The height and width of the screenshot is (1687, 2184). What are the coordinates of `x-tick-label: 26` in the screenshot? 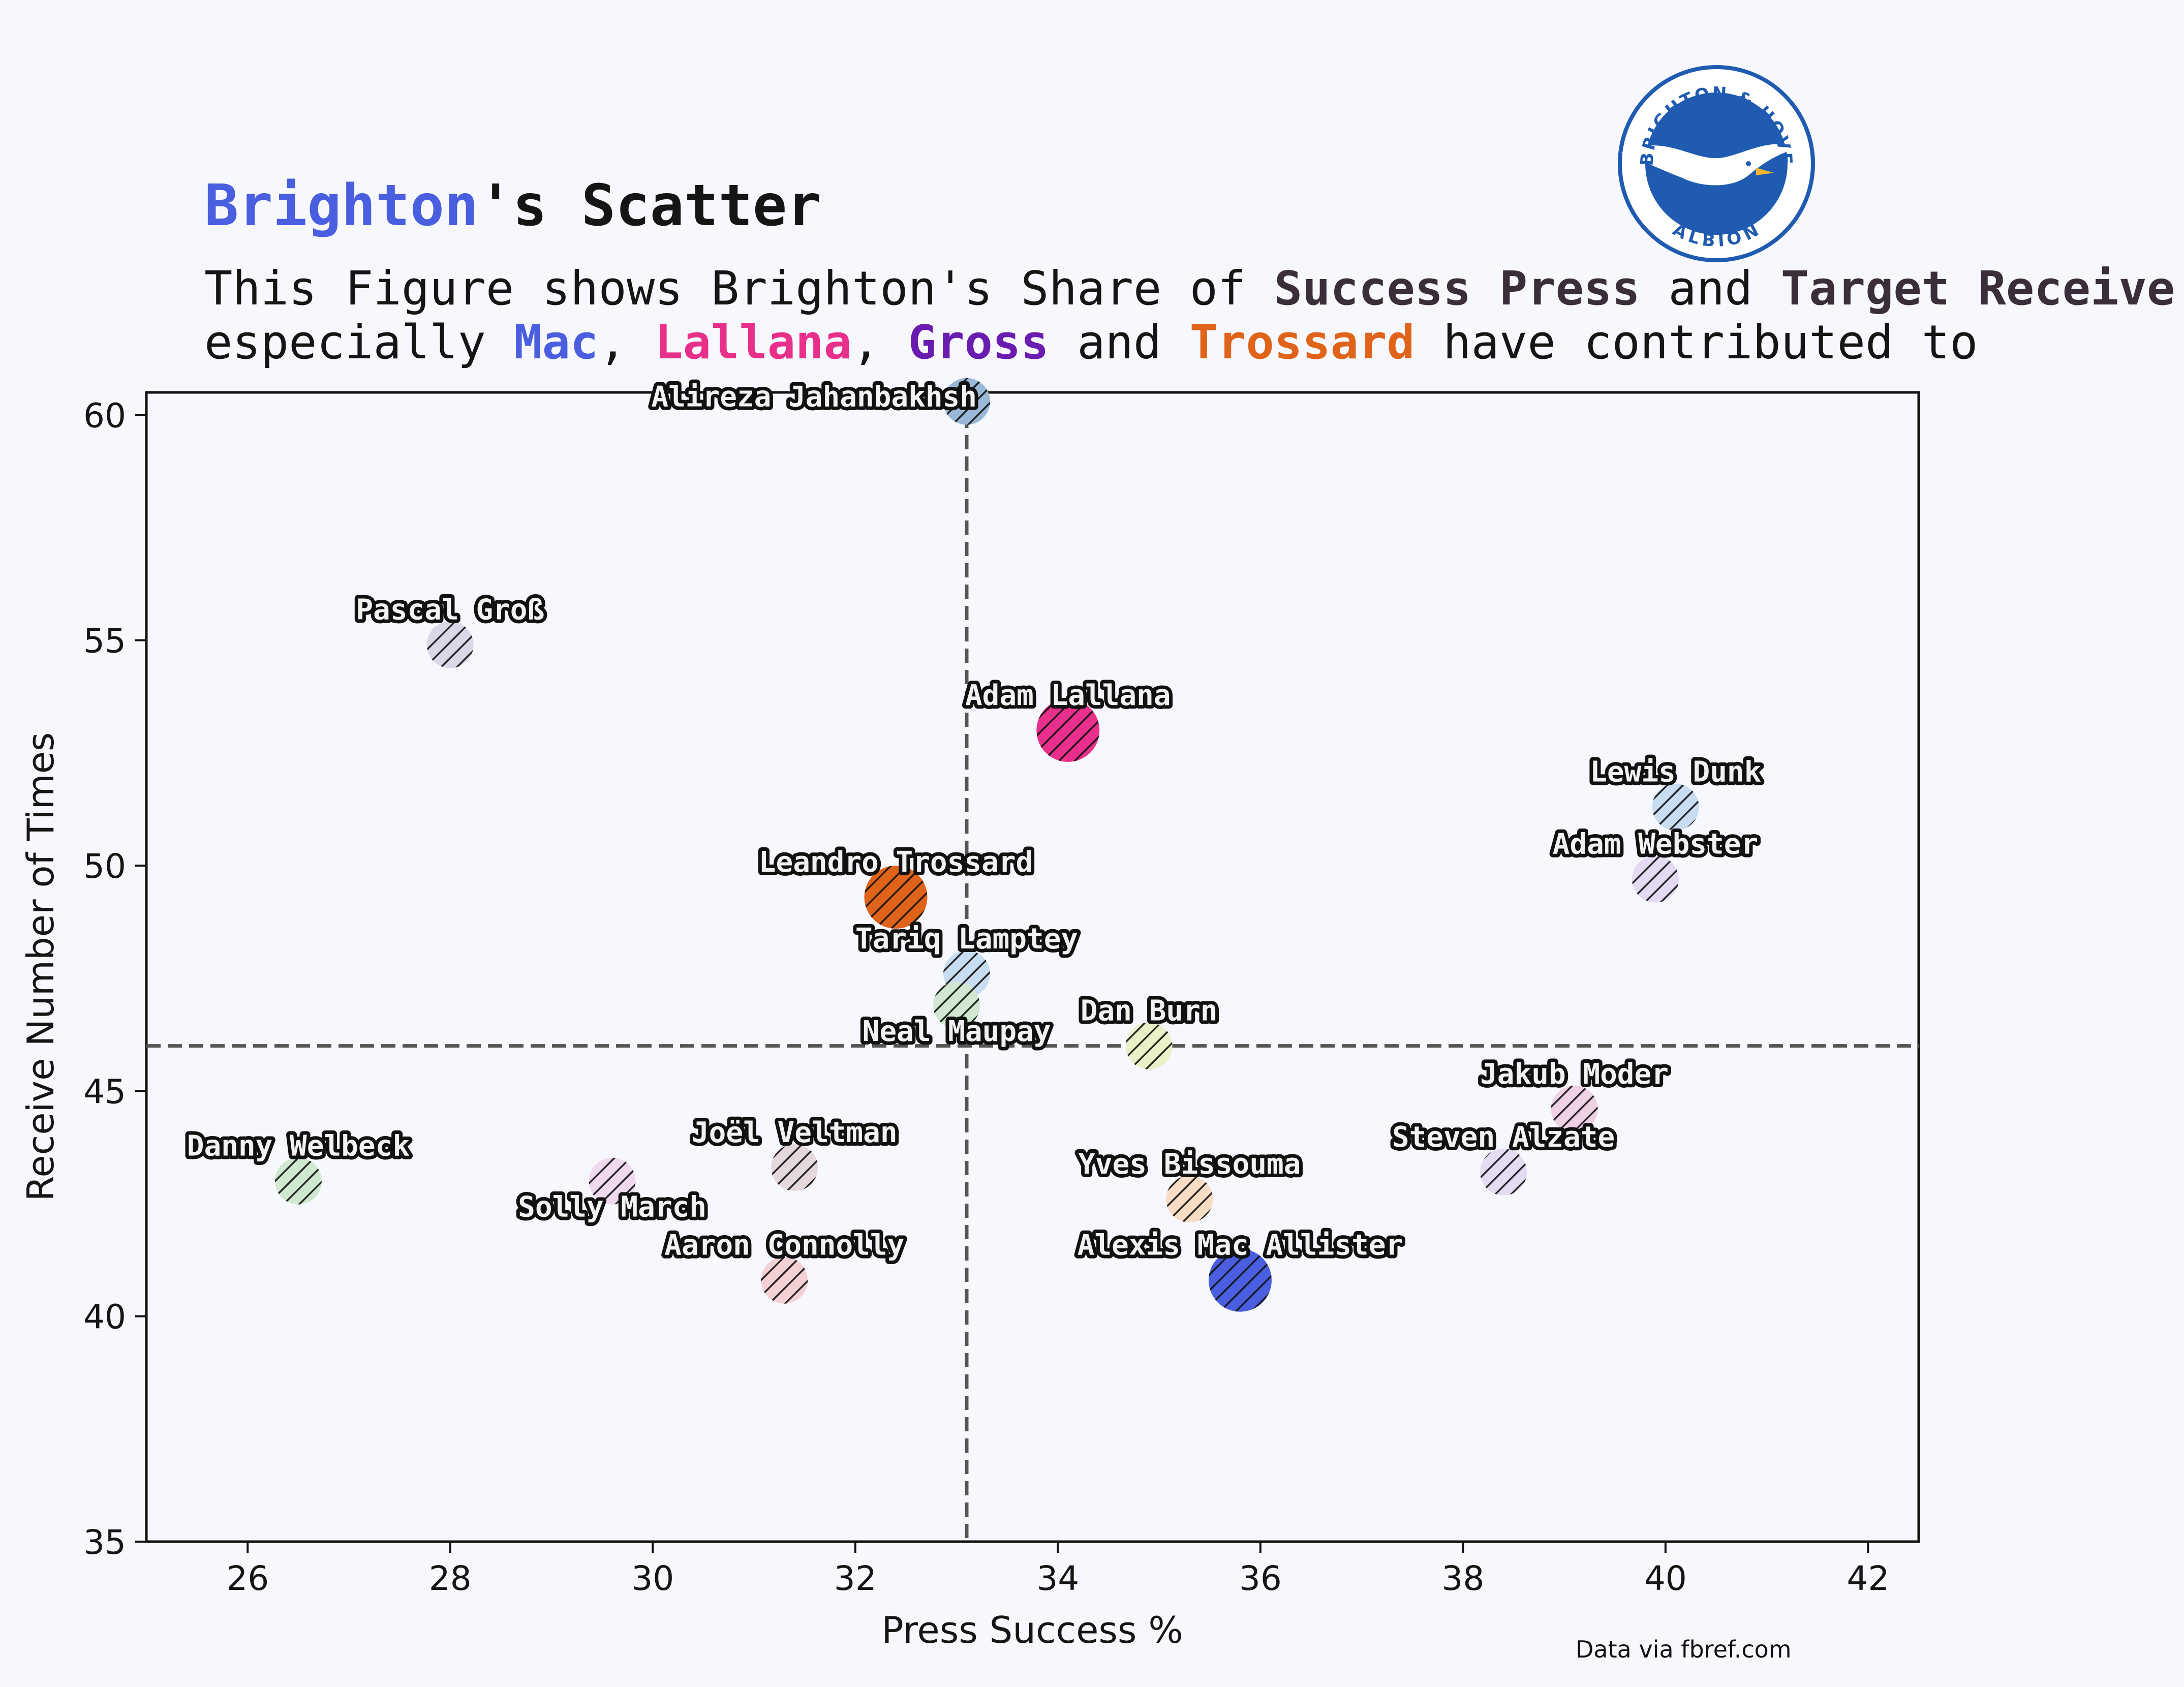 It's located at (247, 1578).